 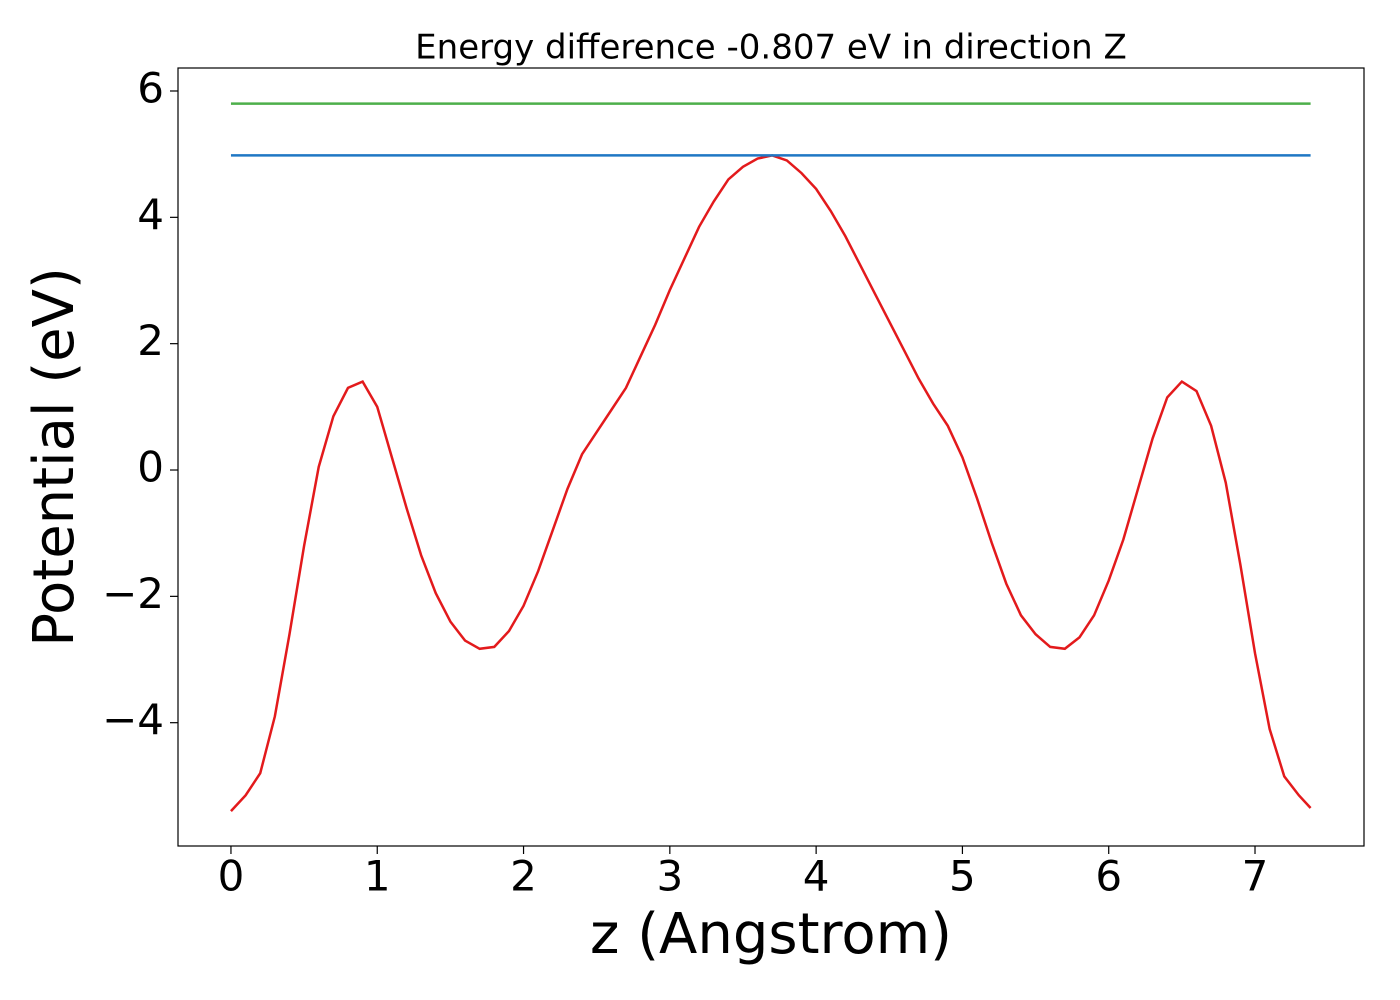 What do you see at coordinates (54, 457) in the screenshot?
I see `y-axis-label: Potential (eV)` at bounding box center [54, 457].